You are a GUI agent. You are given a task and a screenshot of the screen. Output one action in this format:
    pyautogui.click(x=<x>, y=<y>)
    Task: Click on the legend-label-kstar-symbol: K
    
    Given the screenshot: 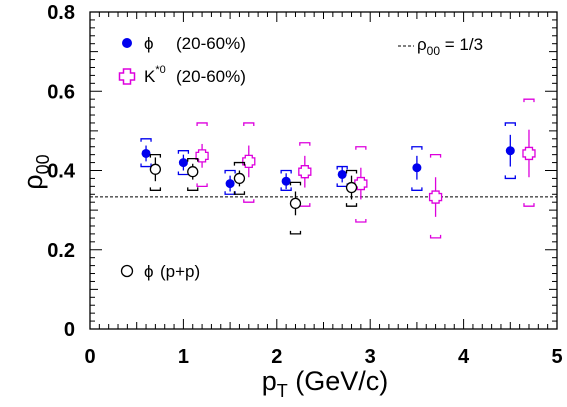 What is the action you would take?
    pyautogui.click(x=150, y=76)
    